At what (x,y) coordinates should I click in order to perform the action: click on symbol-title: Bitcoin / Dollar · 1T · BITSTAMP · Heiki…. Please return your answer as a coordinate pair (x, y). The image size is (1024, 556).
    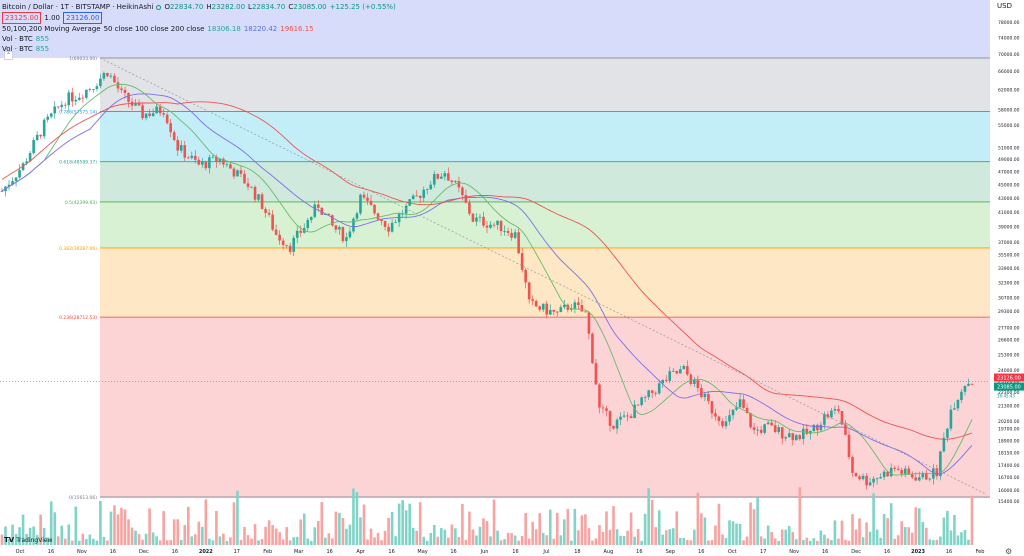
    Looking at the image, I should click on (78, 7).